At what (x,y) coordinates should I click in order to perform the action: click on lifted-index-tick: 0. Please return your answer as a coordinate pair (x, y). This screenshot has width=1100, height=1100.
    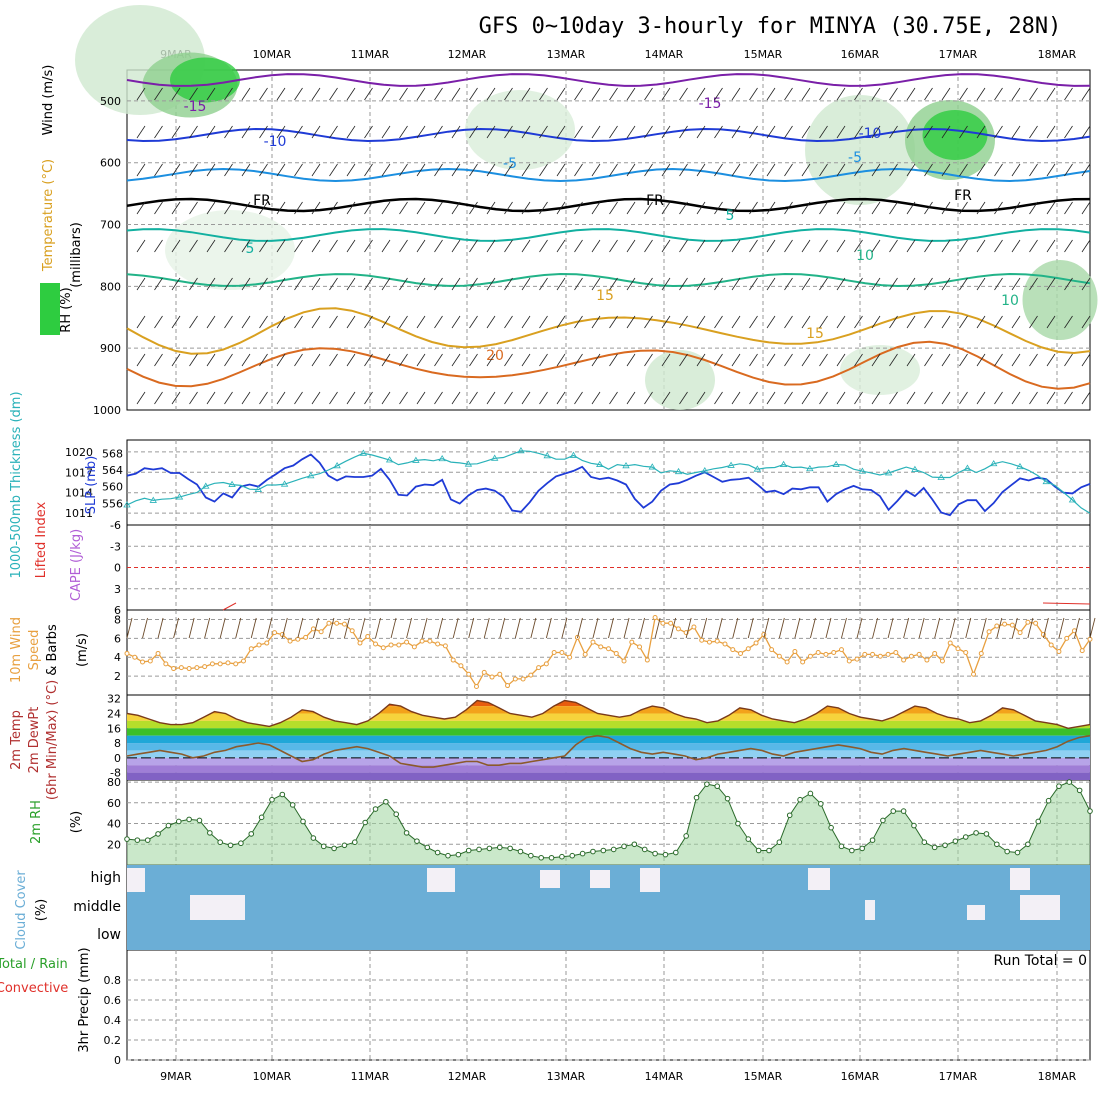
    Looking at the image, I should click on (117, 568).